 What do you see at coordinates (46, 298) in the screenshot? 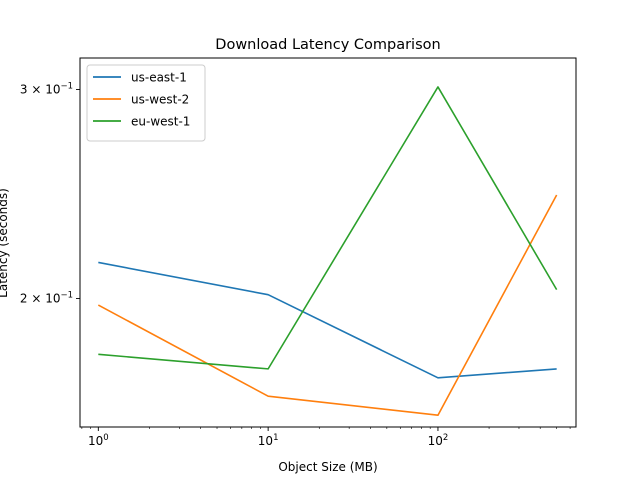
I see `y-tick-label: 2 × 10−1` at bounding box center [46, 298].